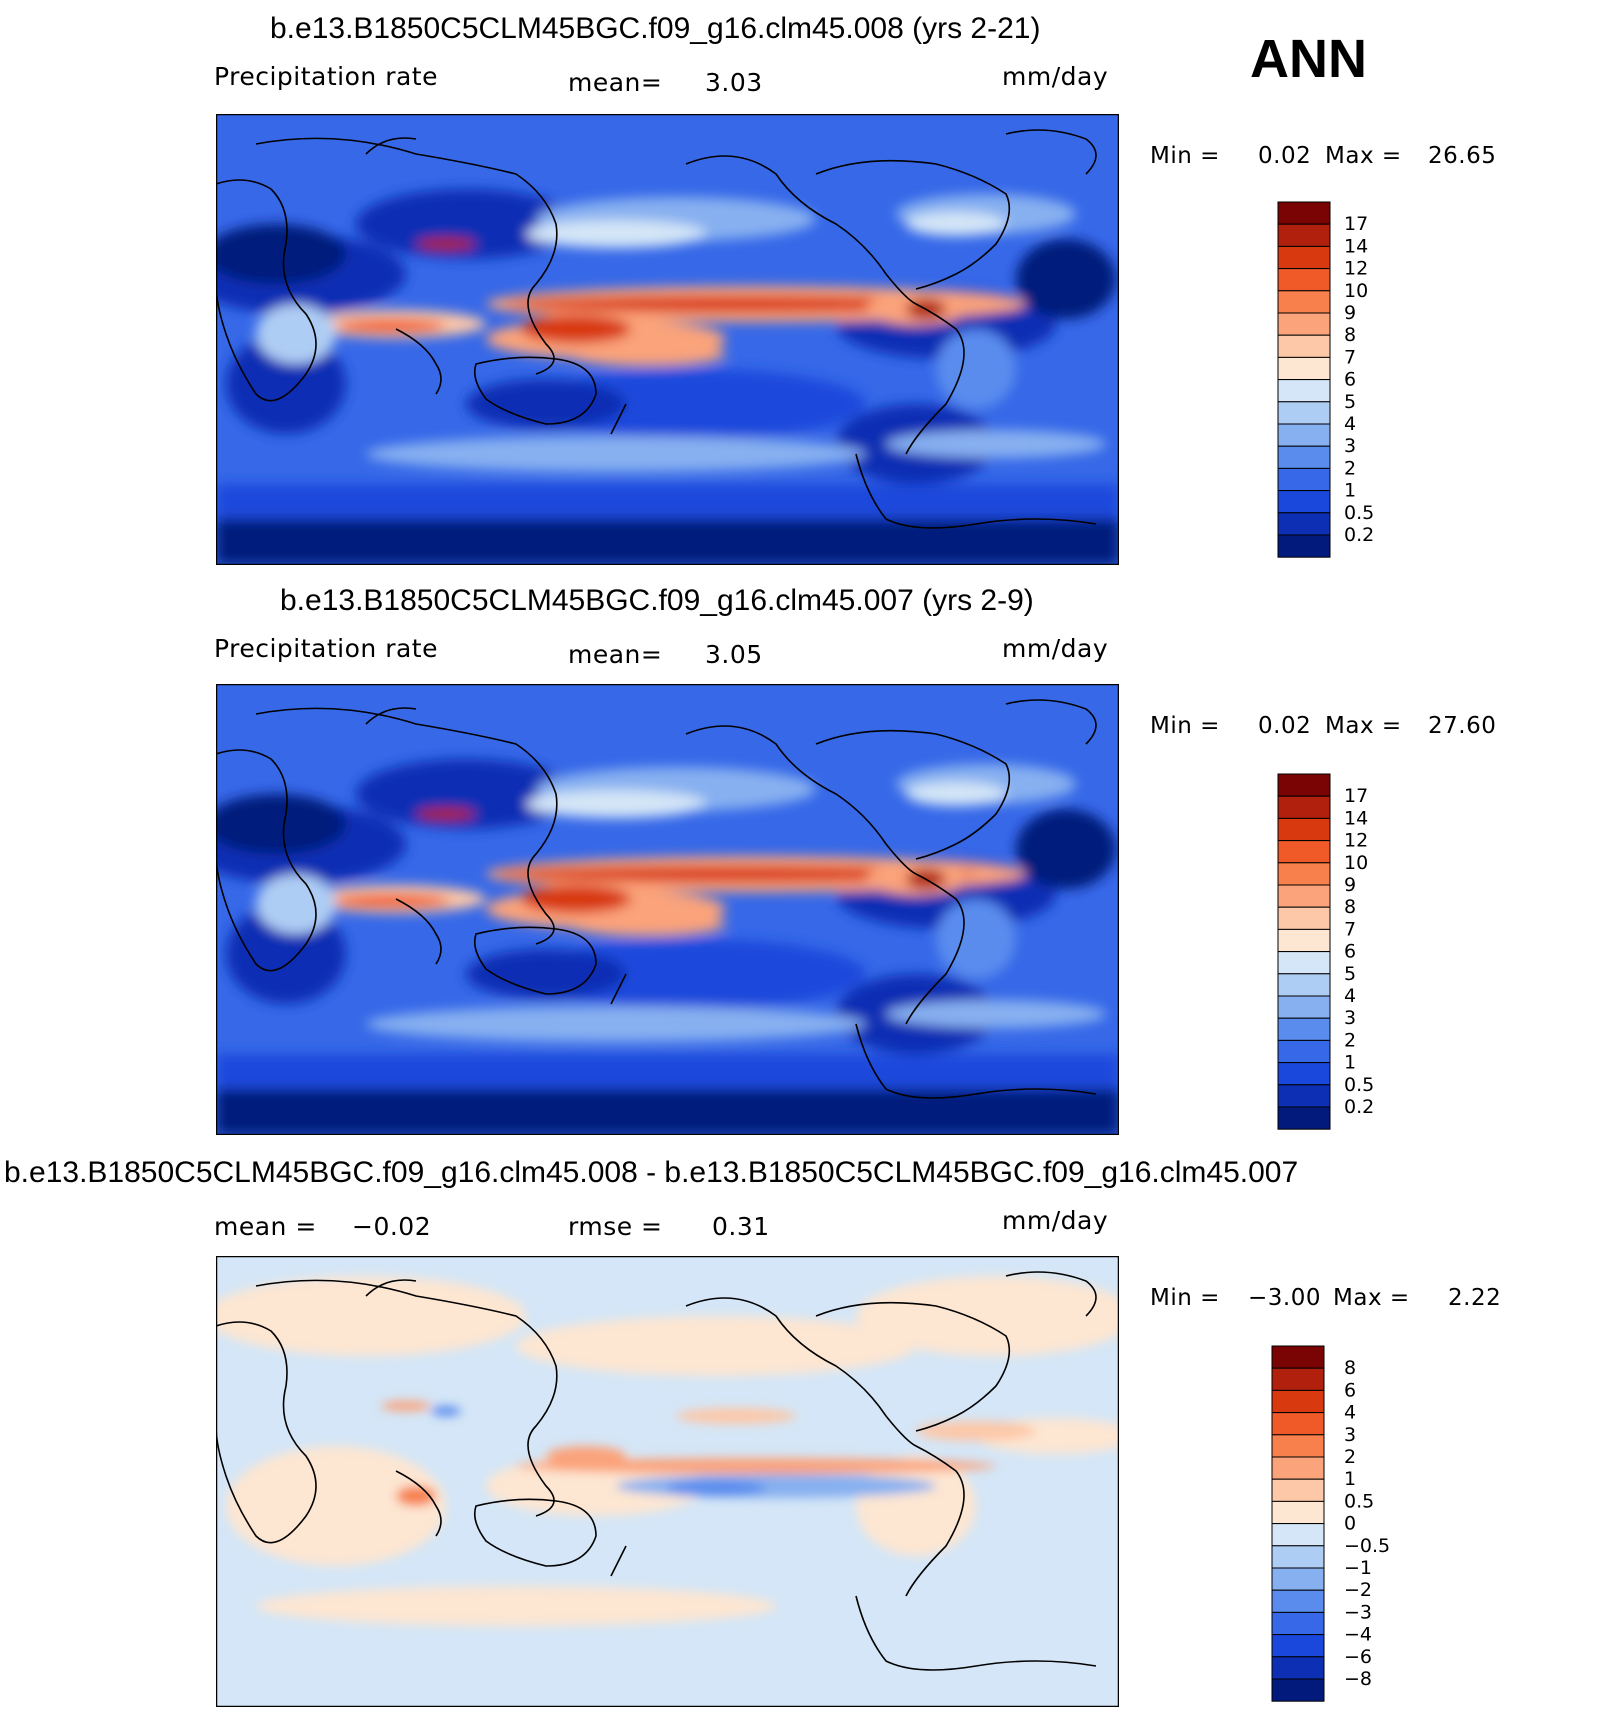  I want to click on panel-2-max-value: 27.60, so click(1462, 726).